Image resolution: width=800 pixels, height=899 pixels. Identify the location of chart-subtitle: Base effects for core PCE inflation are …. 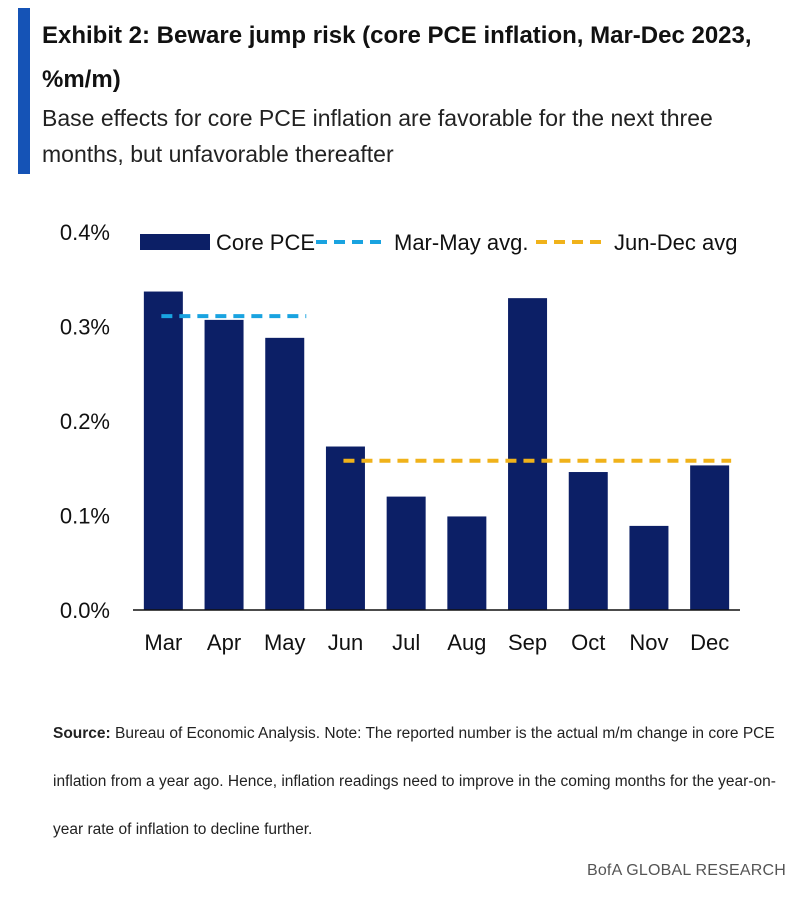
(377, 136).